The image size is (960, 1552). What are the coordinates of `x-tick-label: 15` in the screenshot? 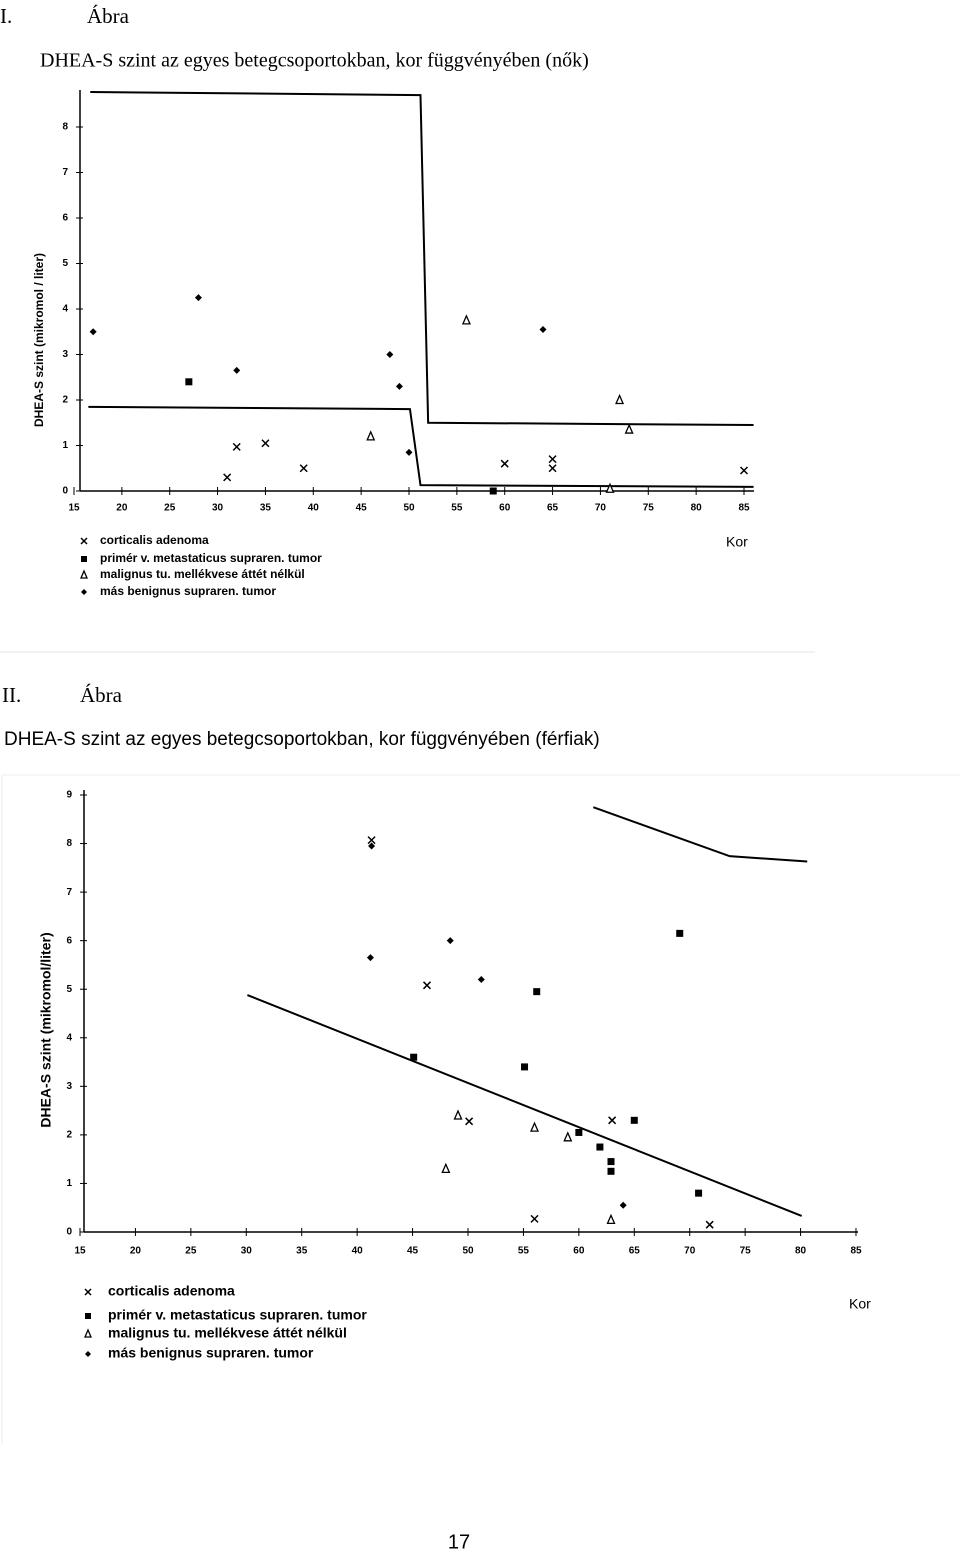 It's located at (74, 508).